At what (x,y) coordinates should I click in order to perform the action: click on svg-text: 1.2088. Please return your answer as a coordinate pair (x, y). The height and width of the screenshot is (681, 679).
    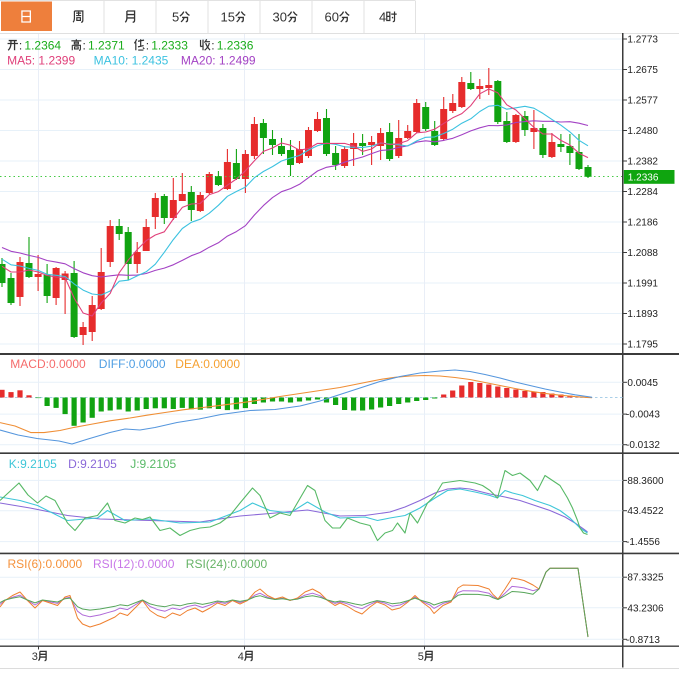
    Looking at the image, I should click on (642, 253).